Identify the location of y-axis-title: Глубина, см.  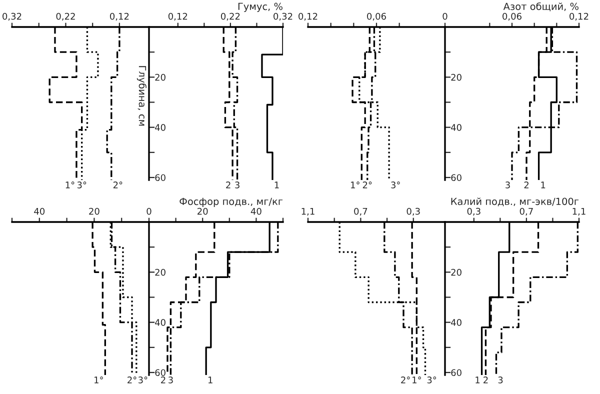
(141, 96).